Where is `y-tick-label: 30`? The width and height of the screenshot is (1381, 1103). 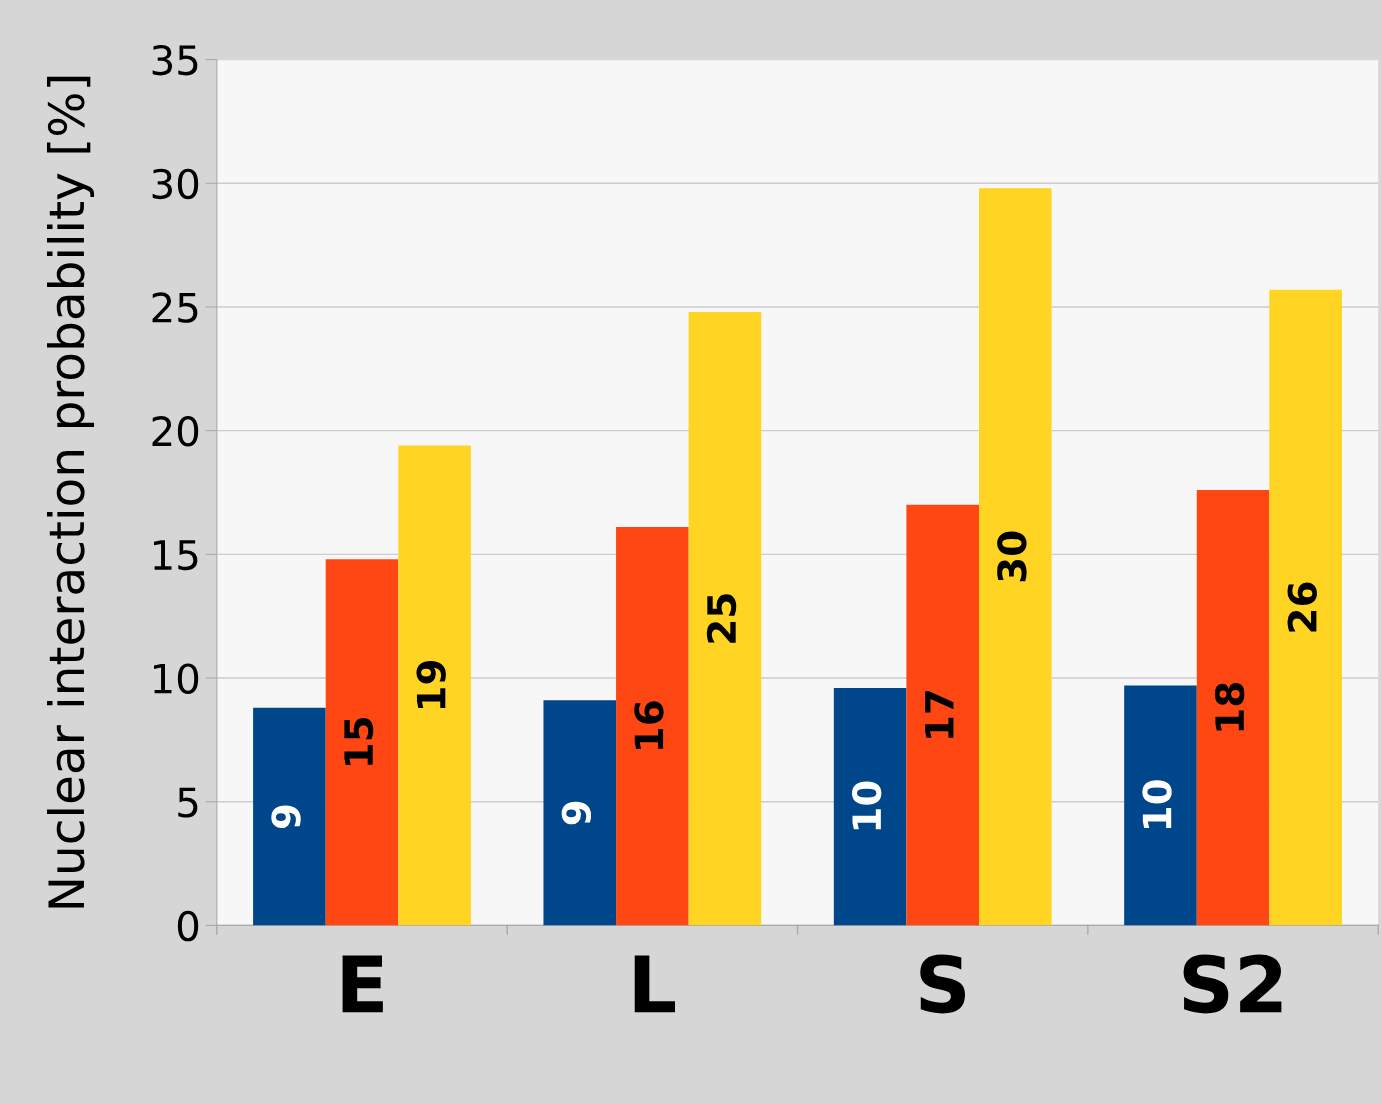
y-tick-label: 30 is located at coordinates (175, 184).